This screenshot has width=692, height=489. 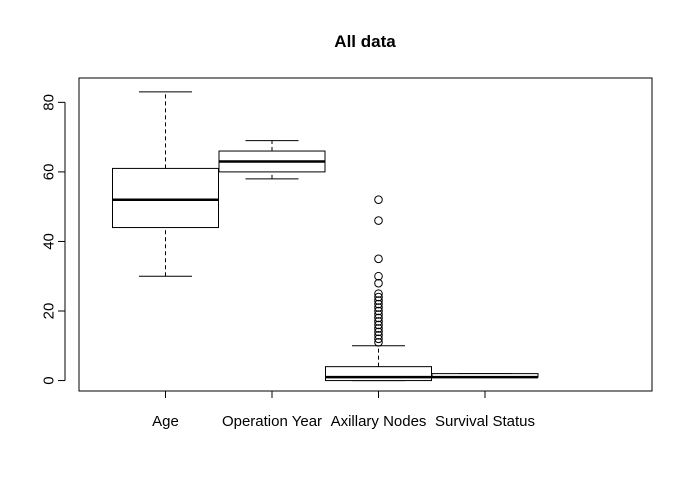 What do you see at coordinates (379, 421) in the screenshot?
I see `x-tick-label: Axillary Nodes` at bounding box center [379, 421].